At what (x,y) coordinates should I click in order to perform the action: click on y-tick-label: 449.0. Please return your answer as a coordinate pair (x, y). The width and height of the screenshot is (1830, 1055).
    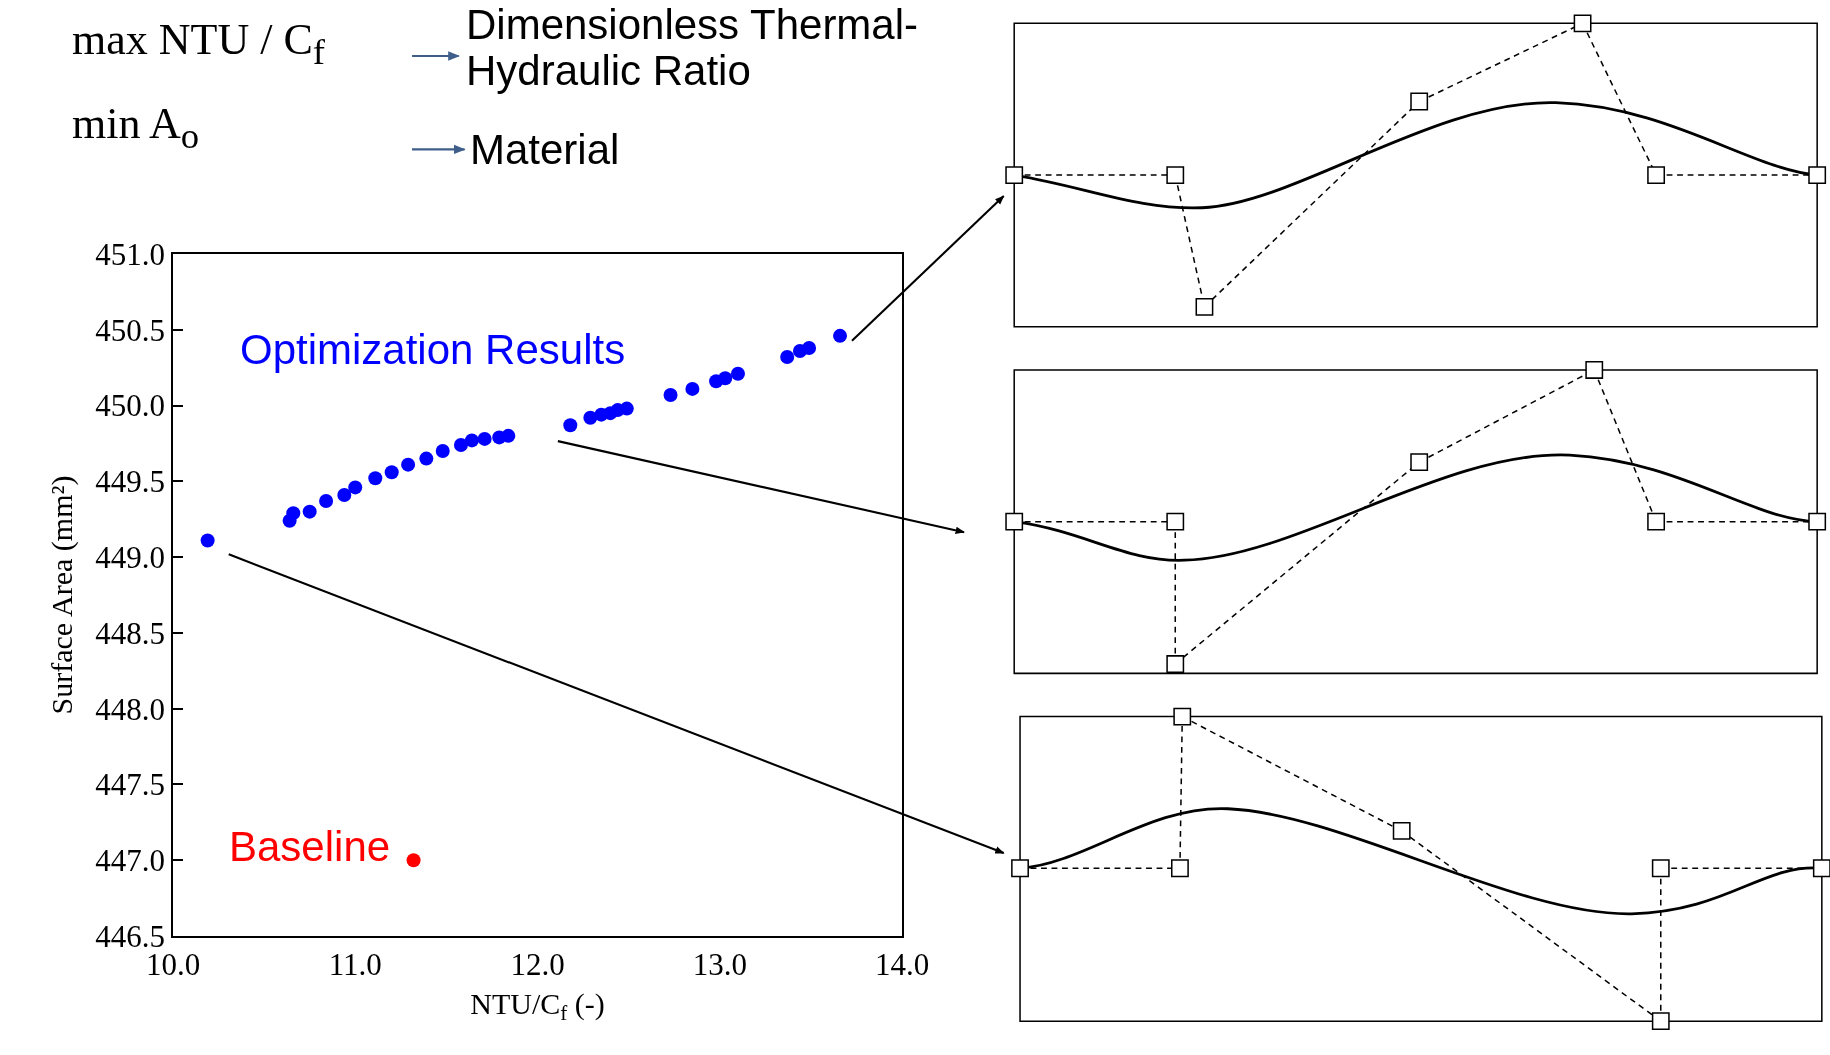
    Looking at the image, I should click on (130, 557).